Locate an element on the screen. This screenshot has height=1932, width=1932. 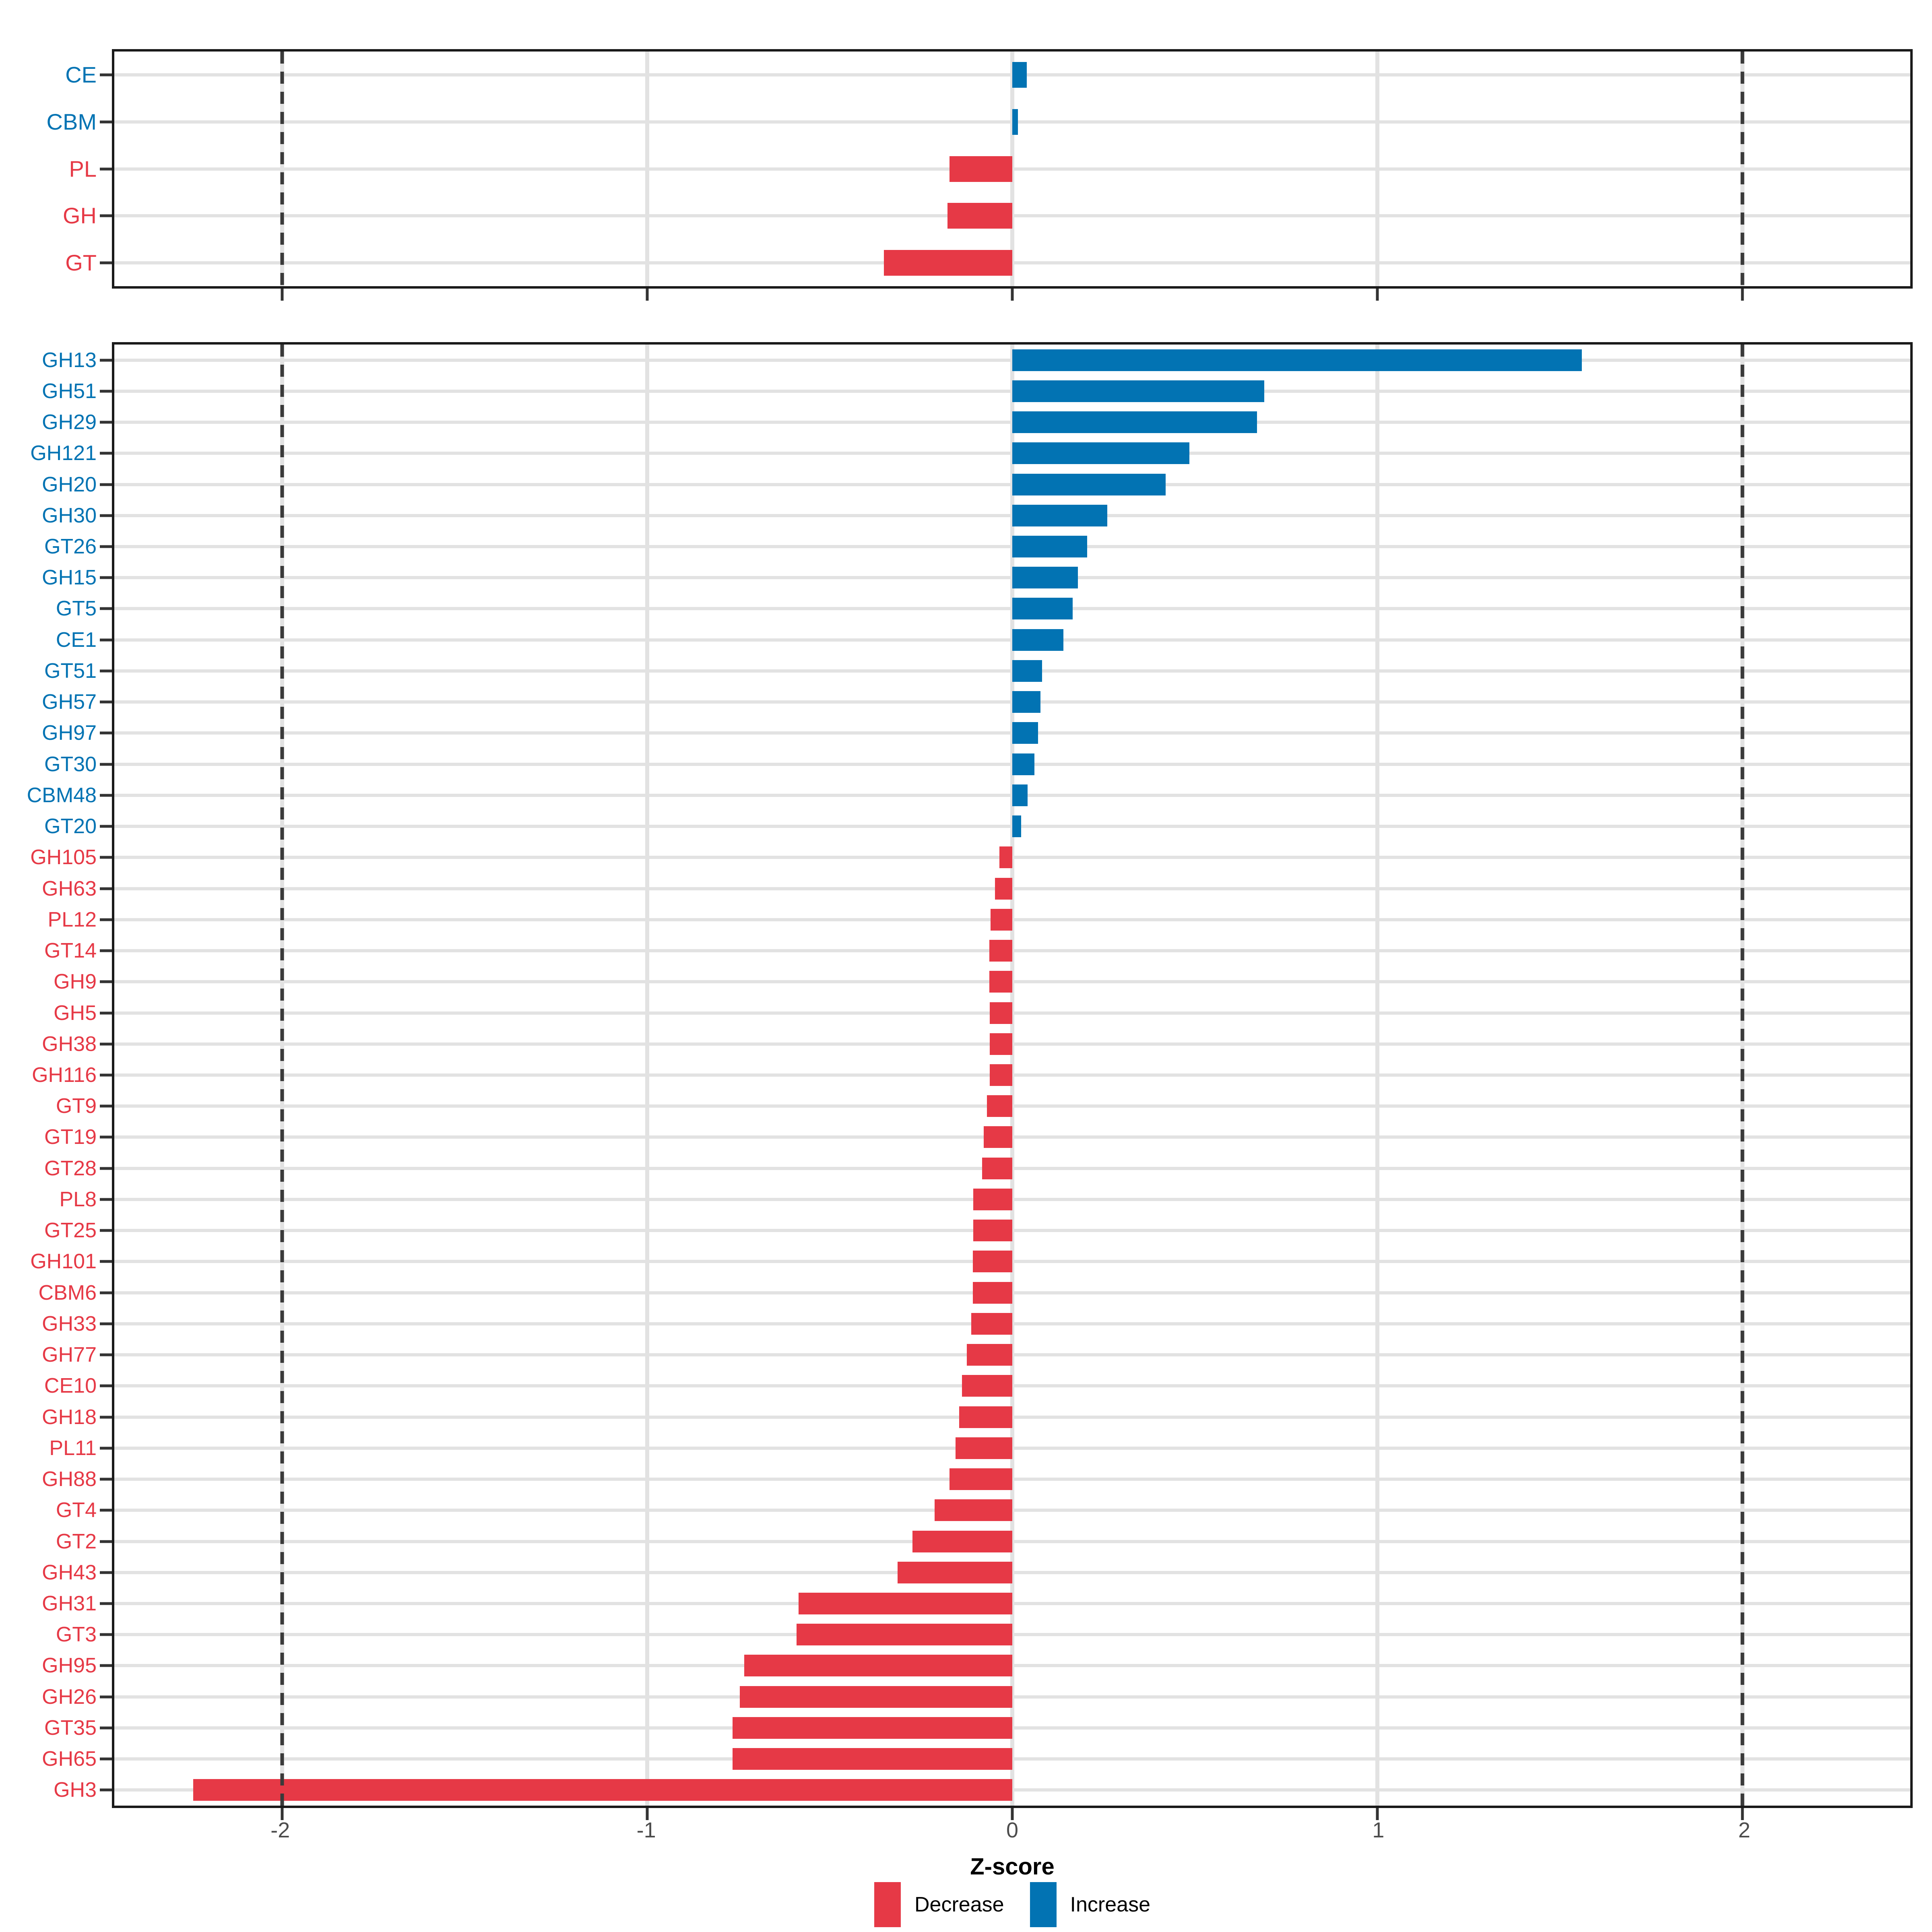
category-label: GH43 is located at coordinates (69, 1572).